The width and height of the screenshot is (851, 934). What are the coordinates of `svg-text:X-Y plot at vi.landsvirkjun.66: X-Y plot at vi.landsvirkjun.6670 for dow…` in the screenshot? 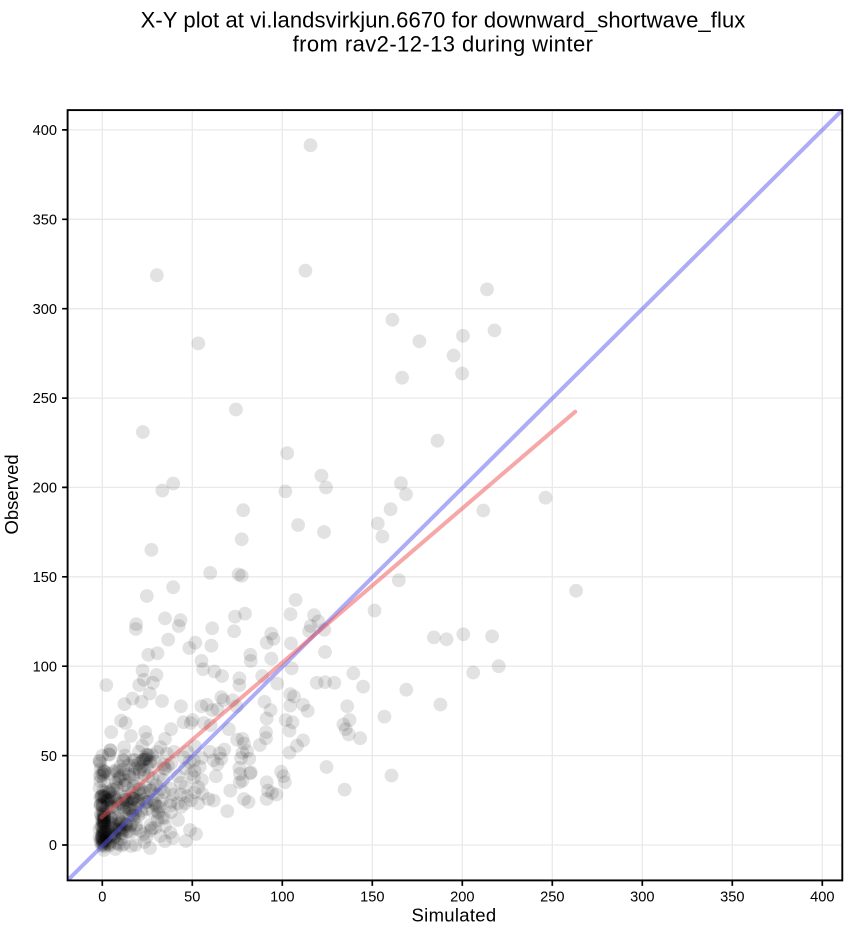 It's located at (443, 20).